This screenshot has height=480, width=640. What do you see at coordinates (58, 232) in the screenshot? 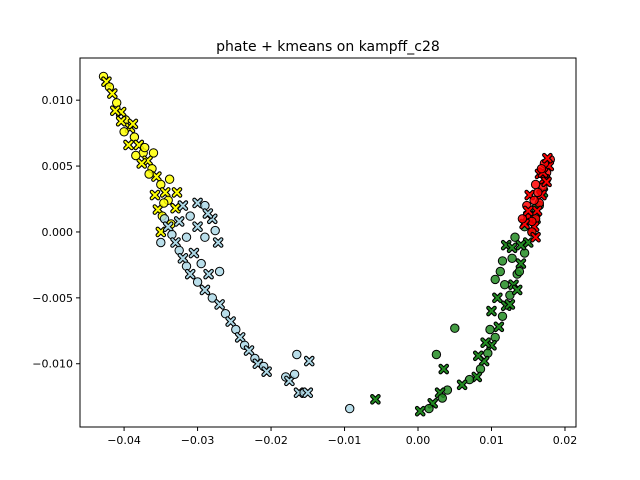
I see `y-tick-label: 0.000` at bounding box center [58, 232].